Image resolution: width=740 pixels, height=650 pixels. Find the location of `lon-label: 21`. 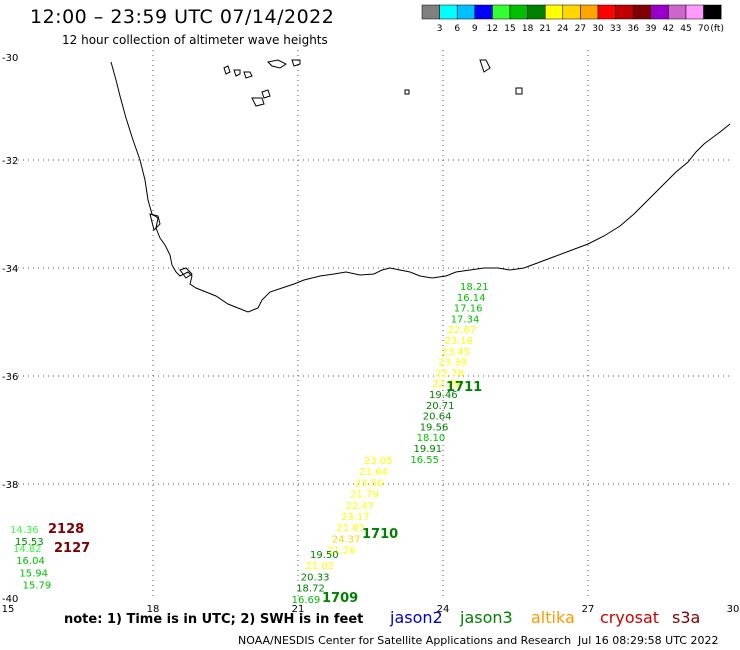

lon-label: 21 is located at coordinates (298, 609).